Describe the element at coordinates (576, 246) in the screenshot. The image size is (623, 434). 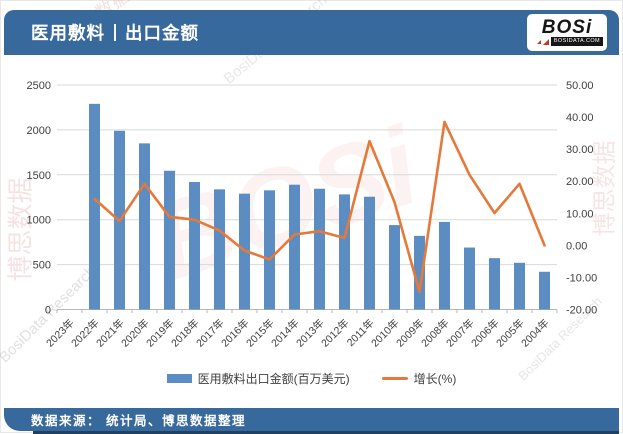
I see `secondary-y-axis-tick-label: 0.00` at that location.